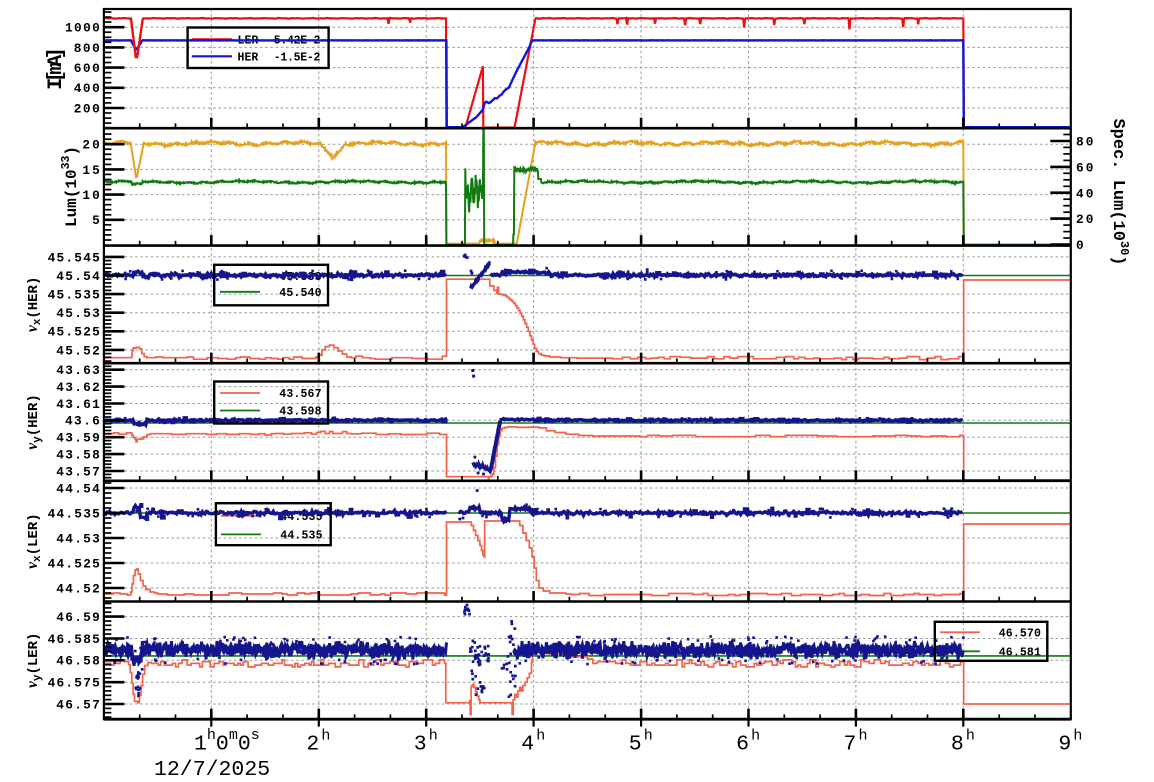  What do you see at coordinates (78, 488) in the screenshot?
I see `svg-text: 44.54` at bounding box center [78, 488].